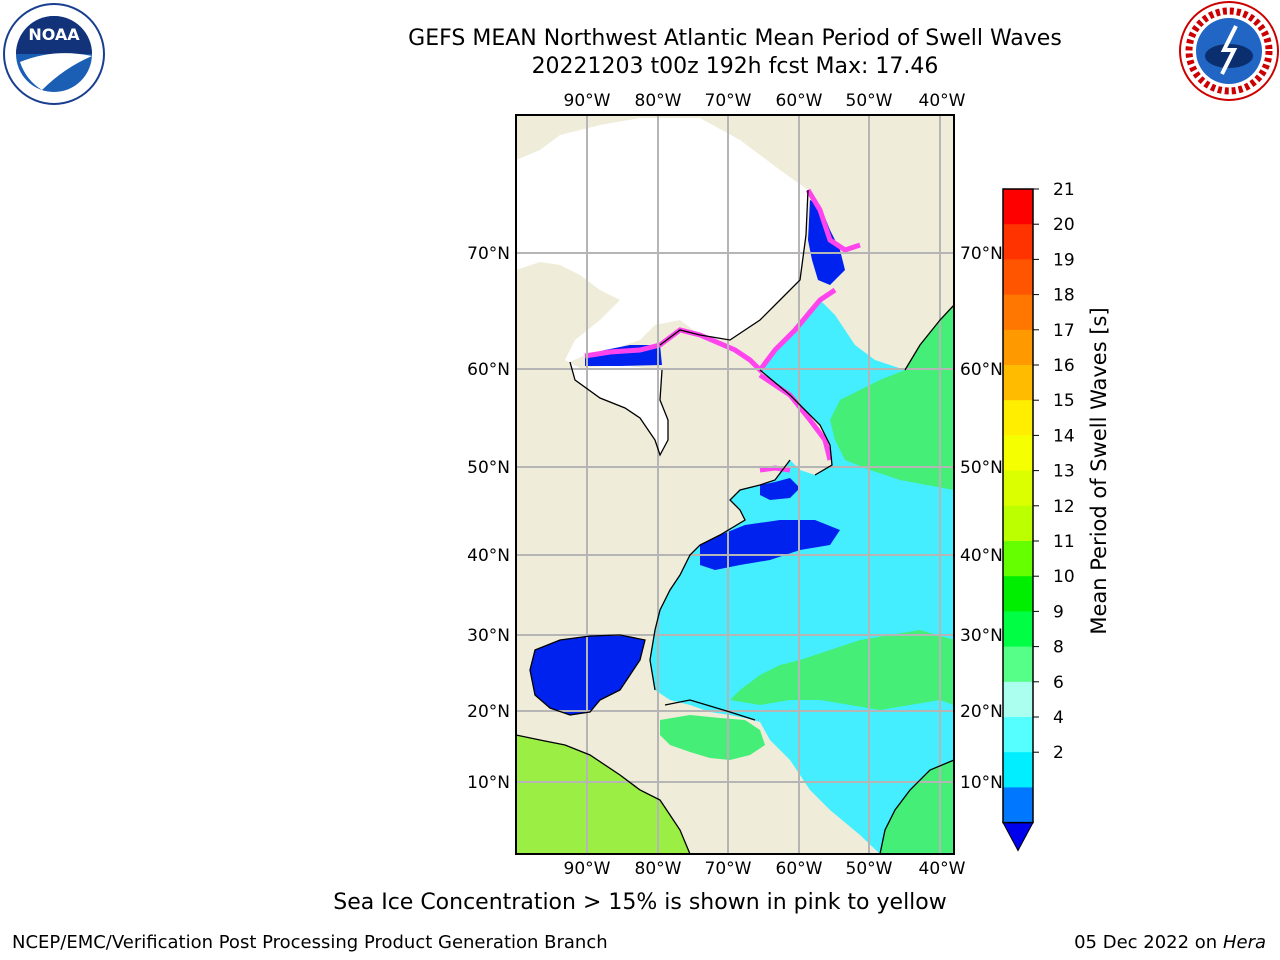  I want to click on colorbar-tick-label: 12, so click(1064, 507).